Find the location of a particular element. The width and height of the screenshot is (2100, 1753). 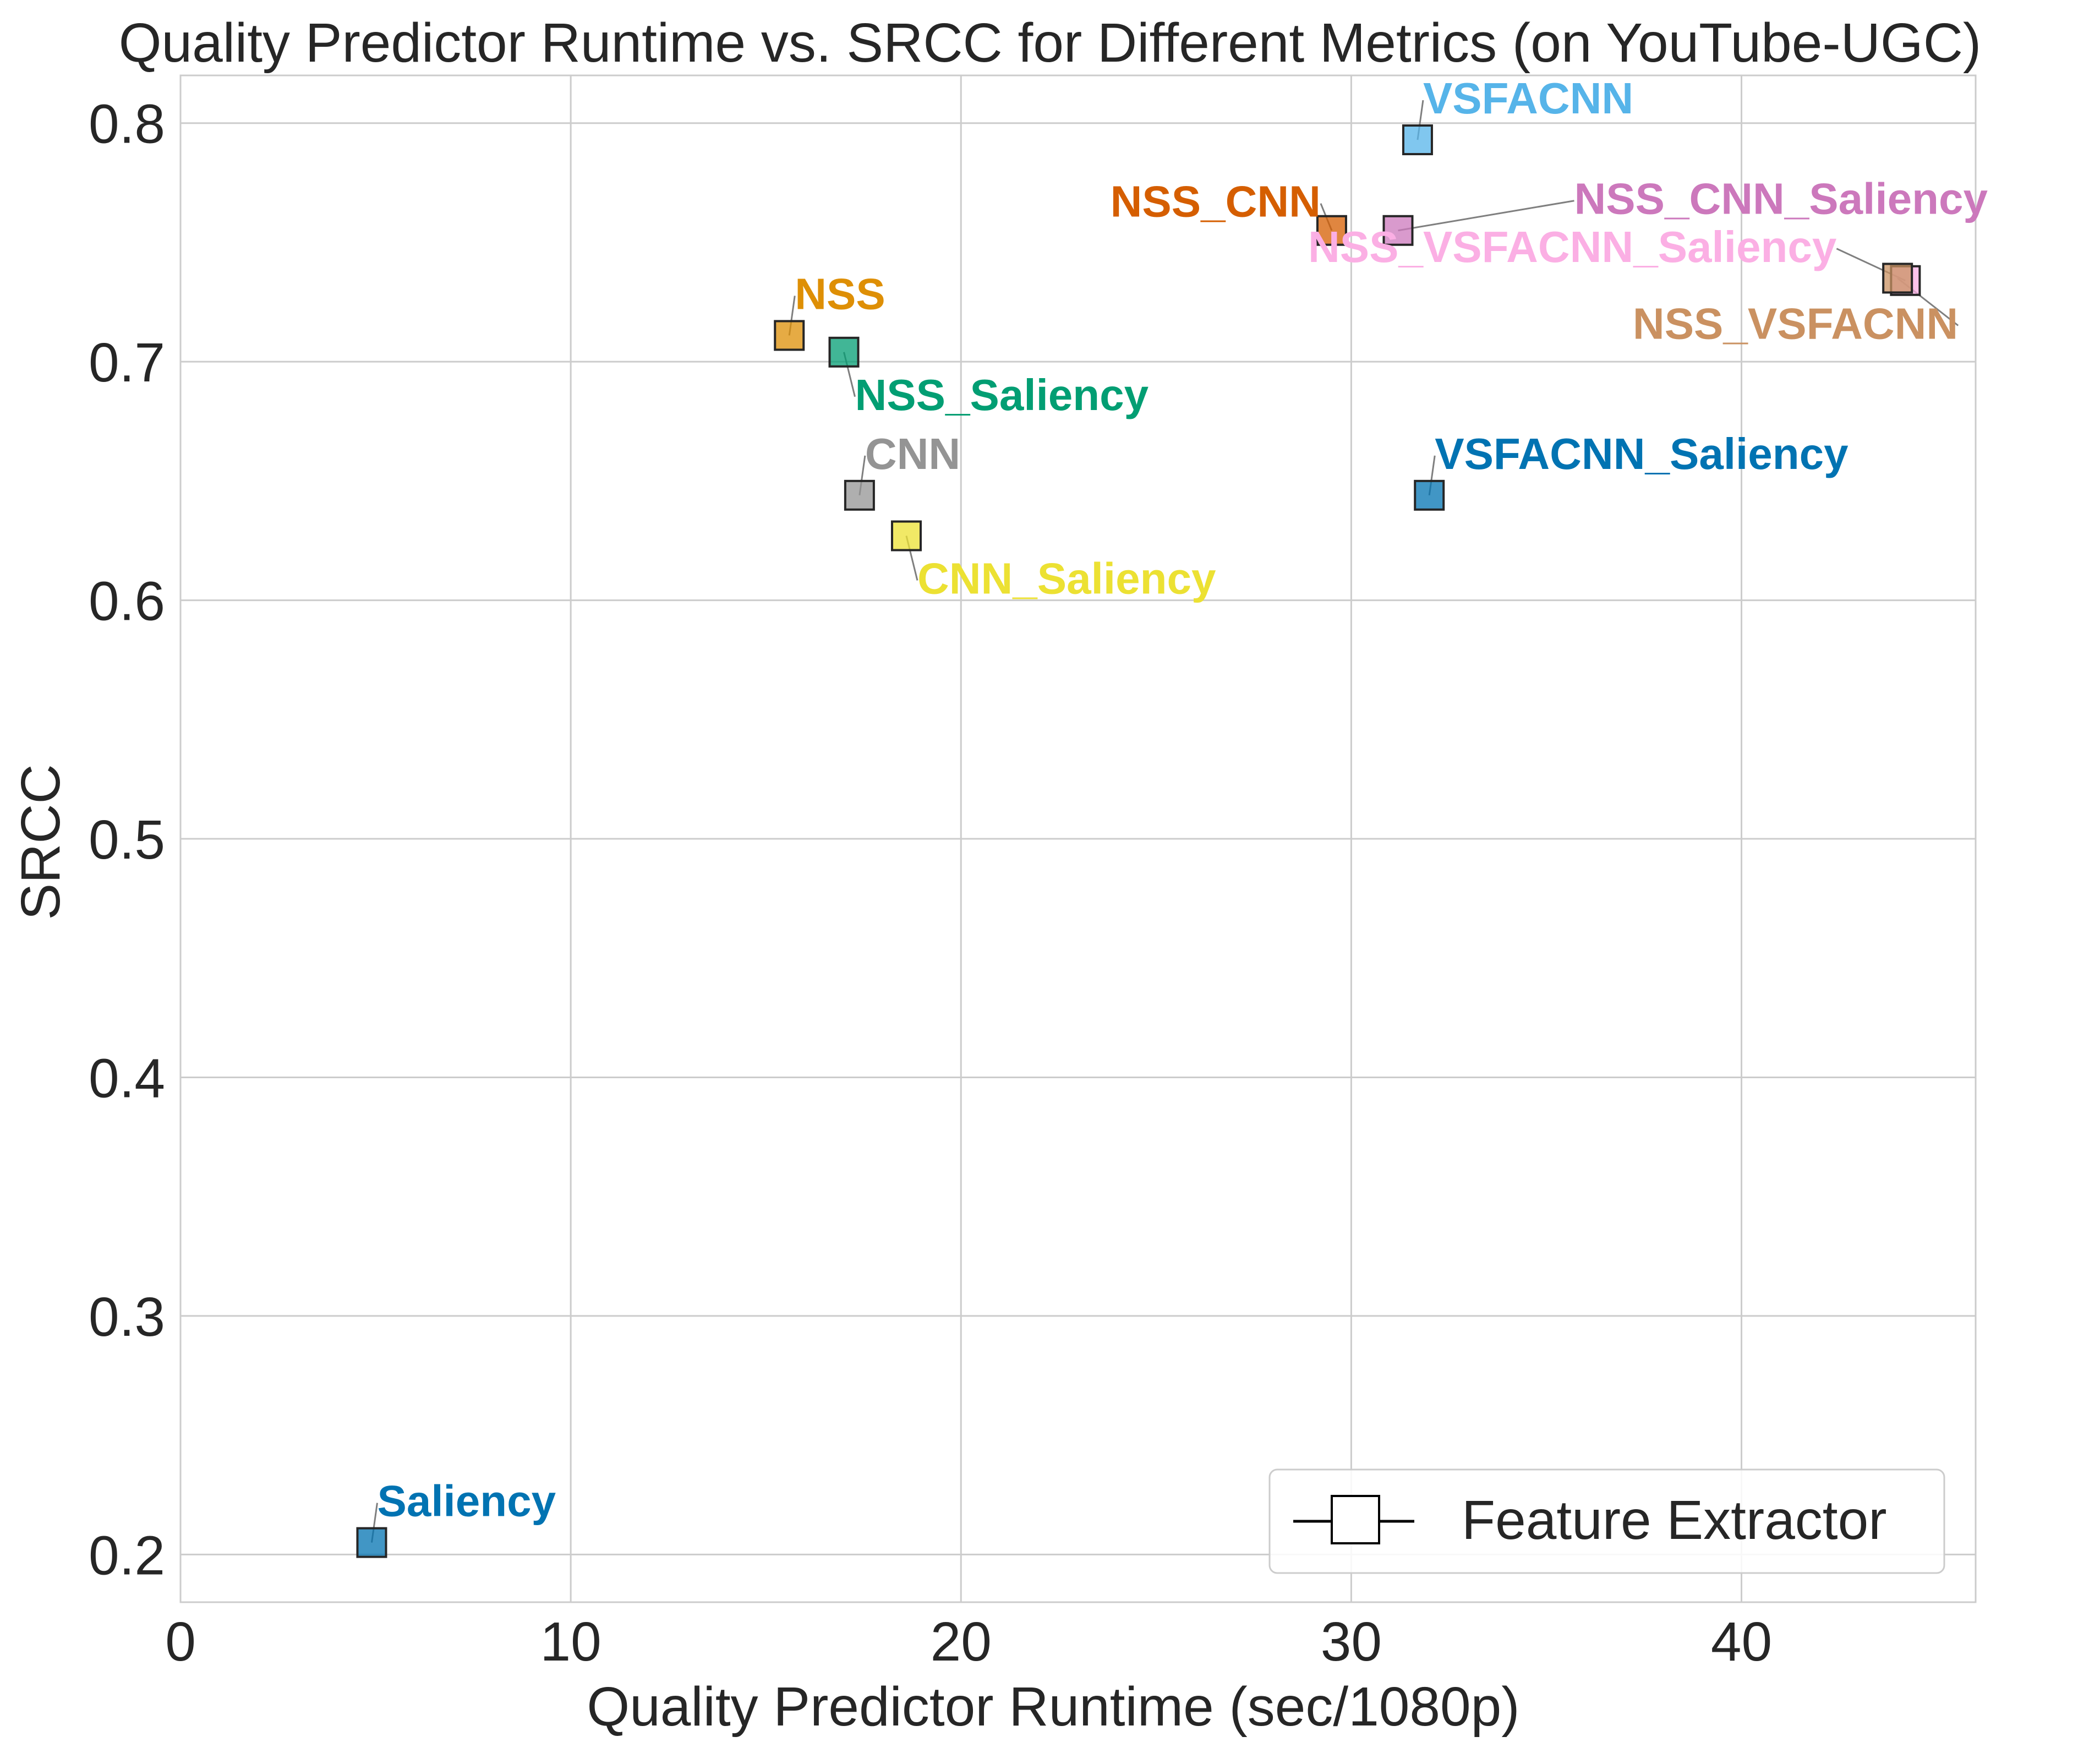

x-tick-label: 20 is located at coordinates (961, 1642).